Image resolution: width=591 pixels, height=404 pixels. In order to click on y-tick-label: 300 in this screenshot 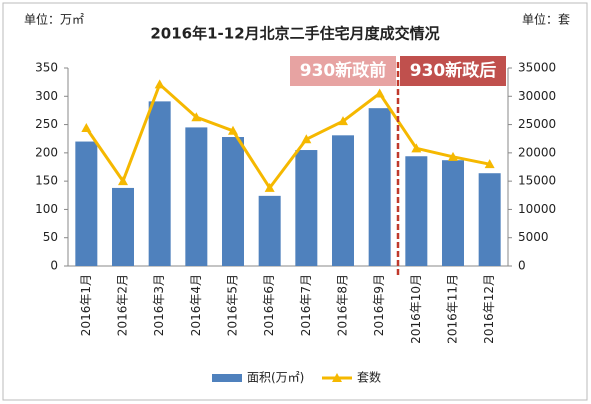, I will do `click(46, 96)`.